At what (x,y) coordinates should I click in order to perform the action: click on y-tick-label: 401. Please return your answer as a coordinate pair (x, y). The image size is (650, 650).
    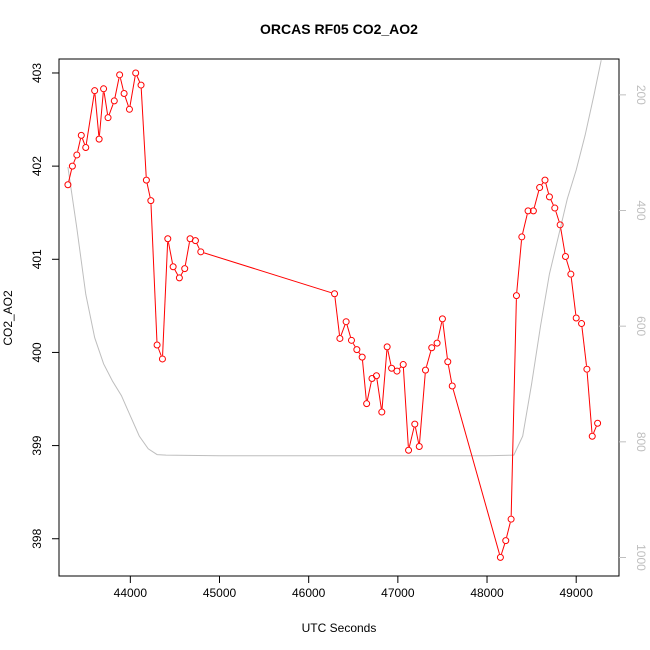
    Looking at the image, I should click on (37, 259).